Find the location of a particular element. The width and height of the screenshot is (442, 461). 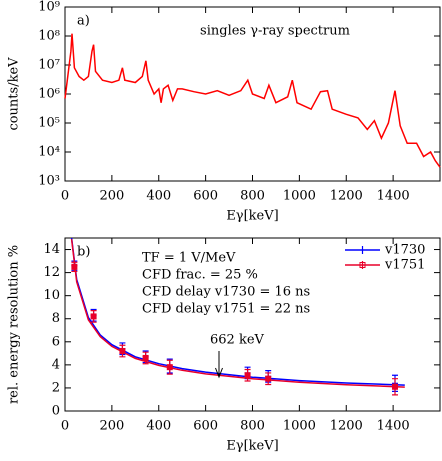

y-tick-label: 14 is located at coordinates (51, 249).